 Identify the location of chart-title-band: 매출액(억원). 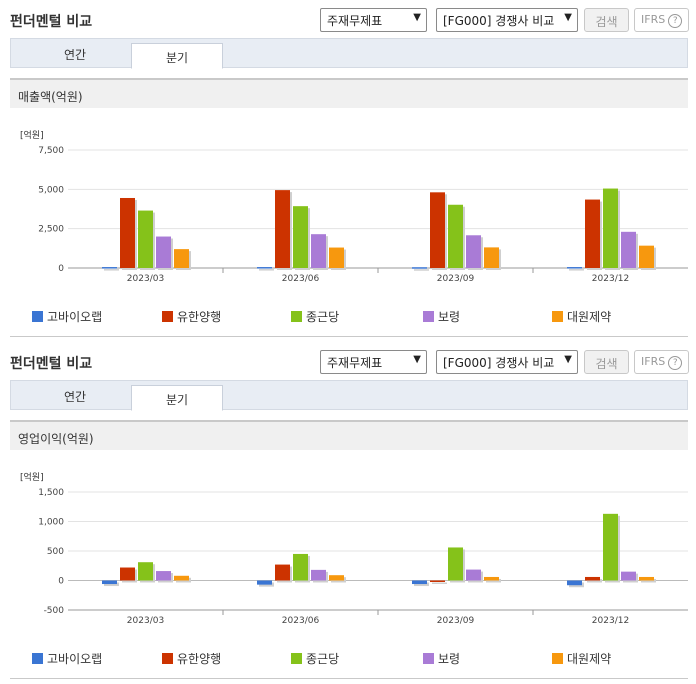
(349, 93).